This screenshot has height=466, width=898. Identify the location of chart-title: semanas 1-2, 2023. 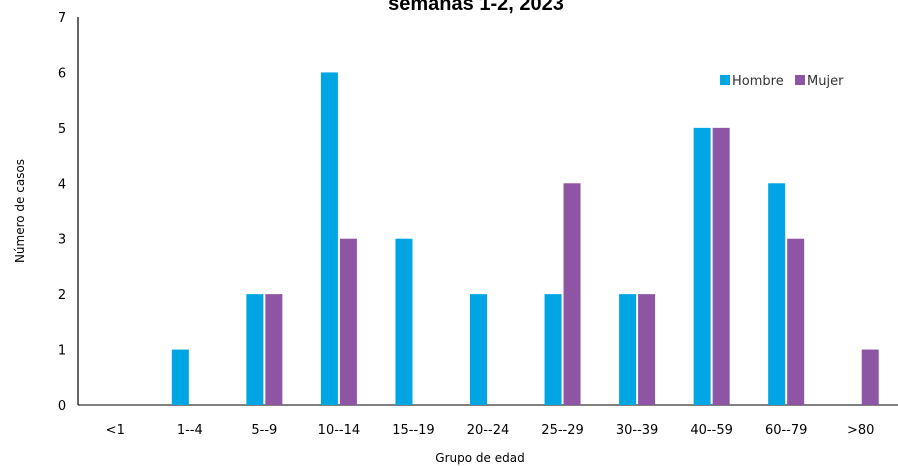
(476, 7).